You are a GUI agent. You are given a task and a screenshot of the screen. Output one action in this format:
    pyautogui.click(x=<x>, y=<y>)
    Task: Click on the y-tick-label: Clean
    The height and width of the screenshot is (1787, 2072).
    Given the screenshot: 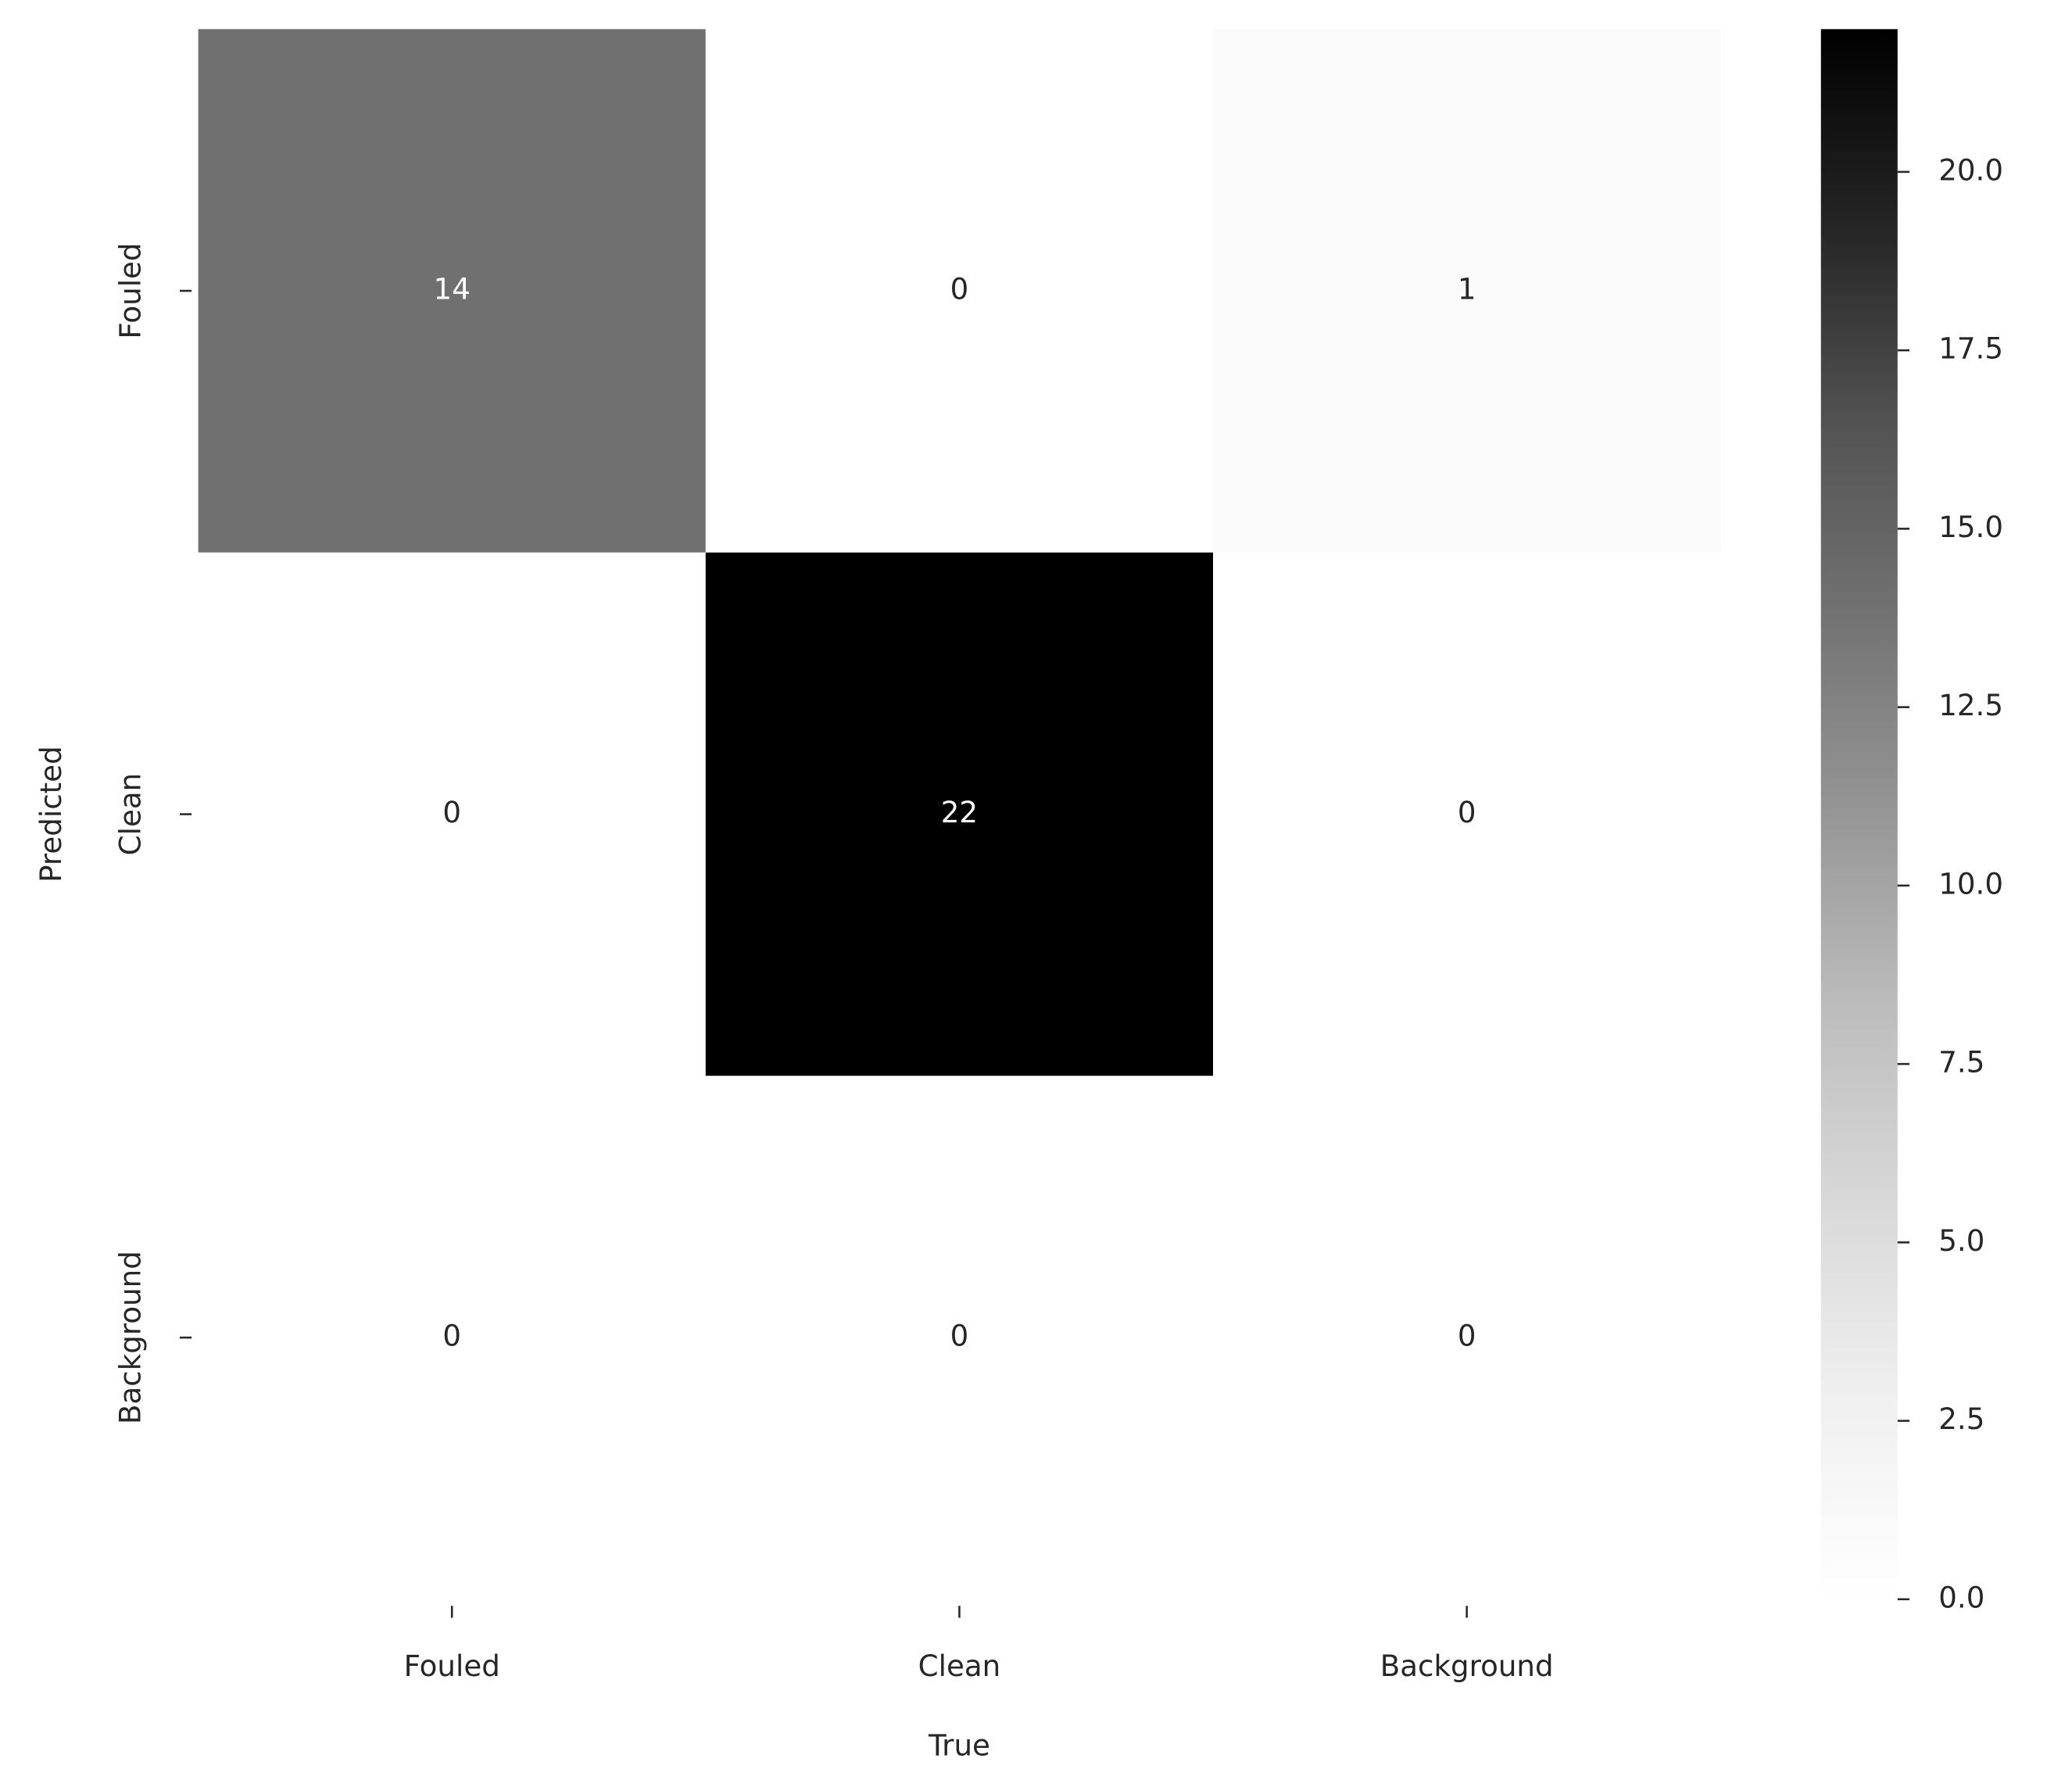 What is the action you would take?
    pyautogui.click(x=130, y=814)
    